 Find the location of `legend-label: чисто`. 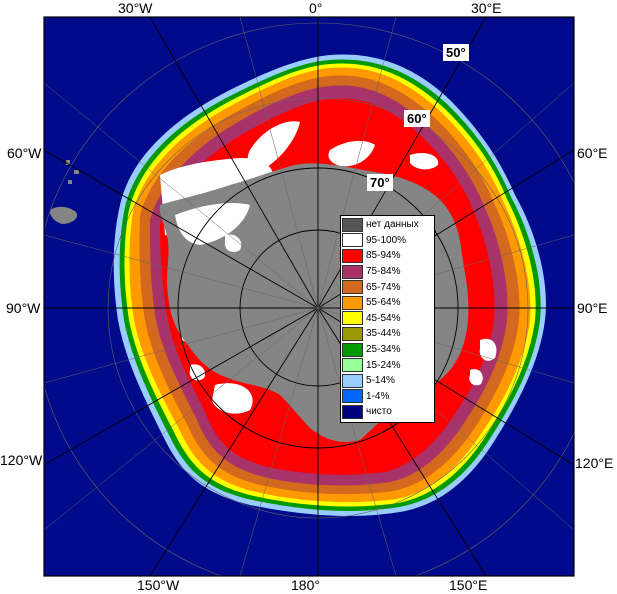

legend-label: чисто is located at coordinates (379, 412).